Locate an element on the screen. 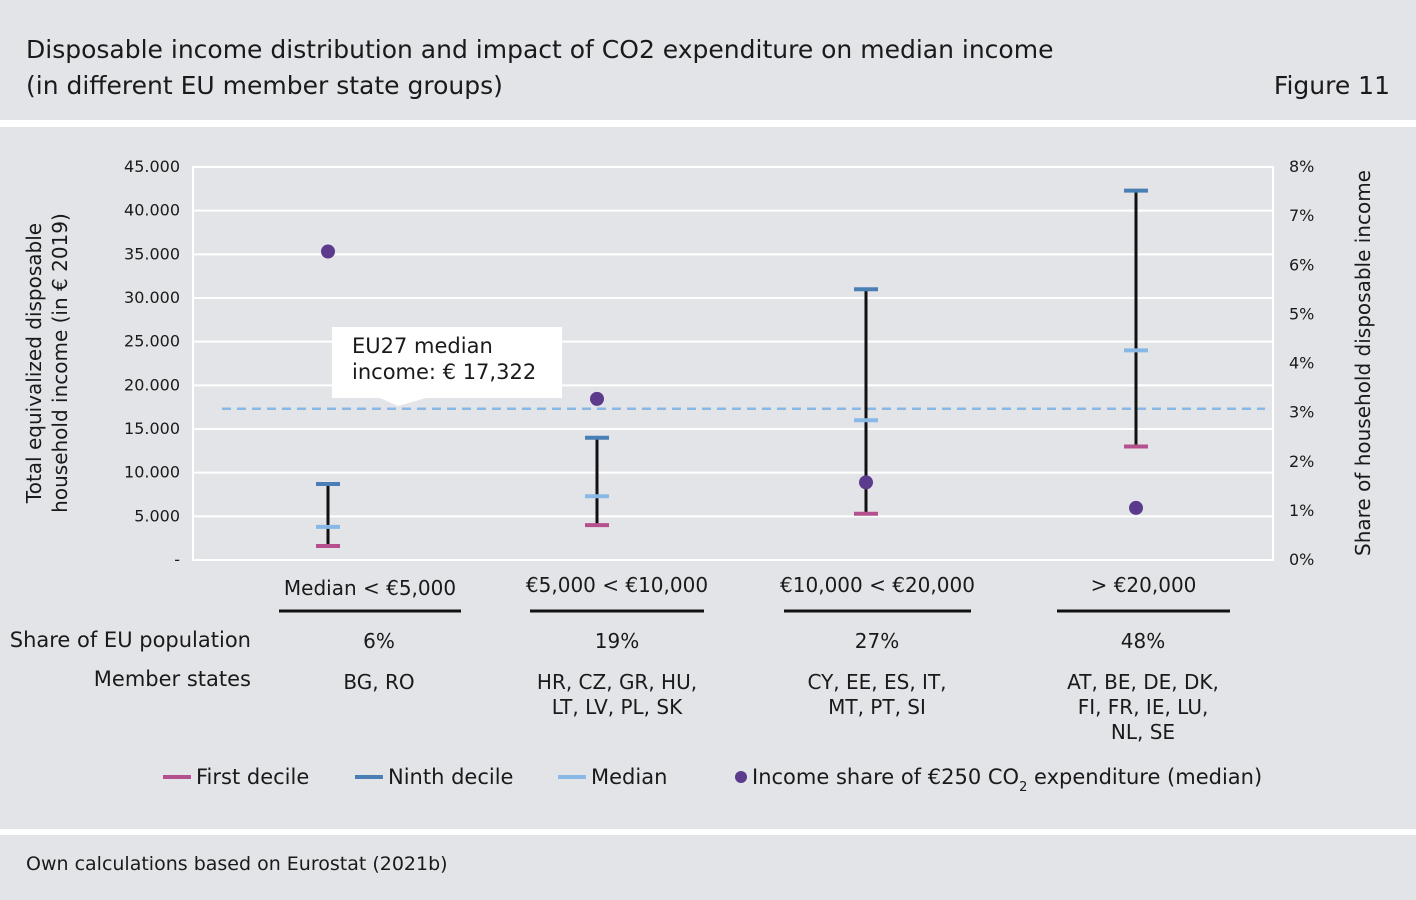  population-share-value: 6% is located at coordinates (379, 641).